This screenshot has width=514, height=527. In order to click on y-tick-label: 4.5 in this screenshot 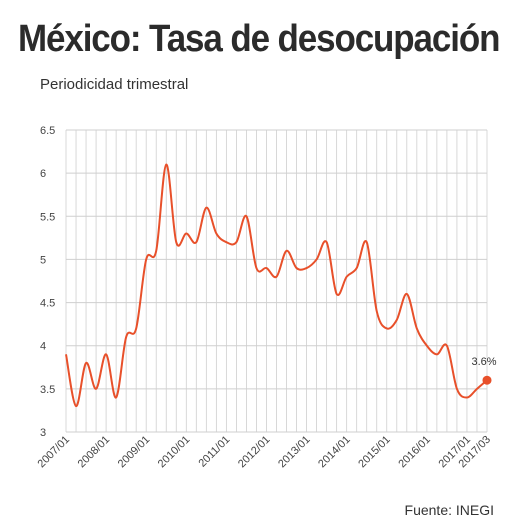, I will do `click(47, 304)`.